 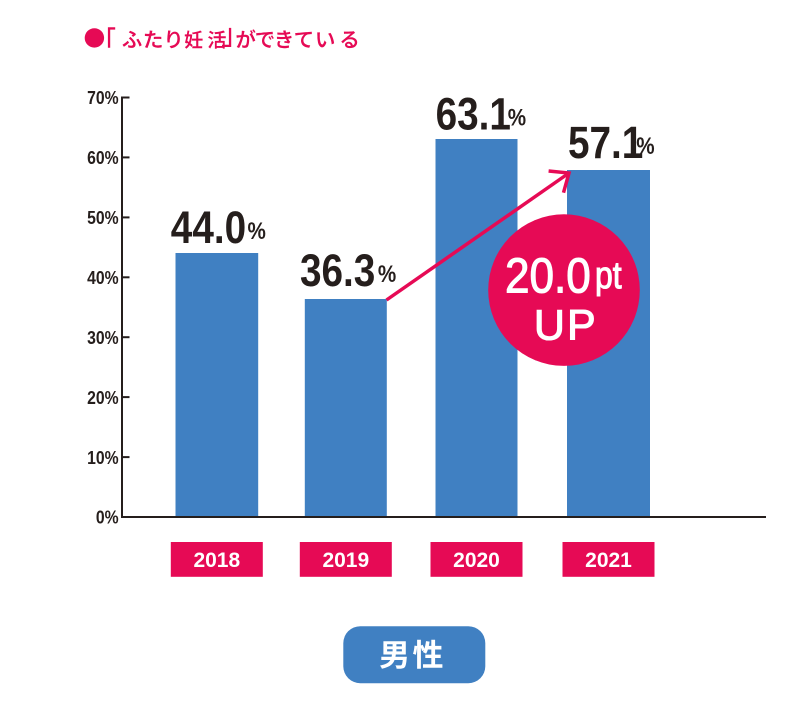 What do you see at coordinates (102, 278) in the screenshot?
I see `svg-text: 40%` at bounding box center [102, 278].